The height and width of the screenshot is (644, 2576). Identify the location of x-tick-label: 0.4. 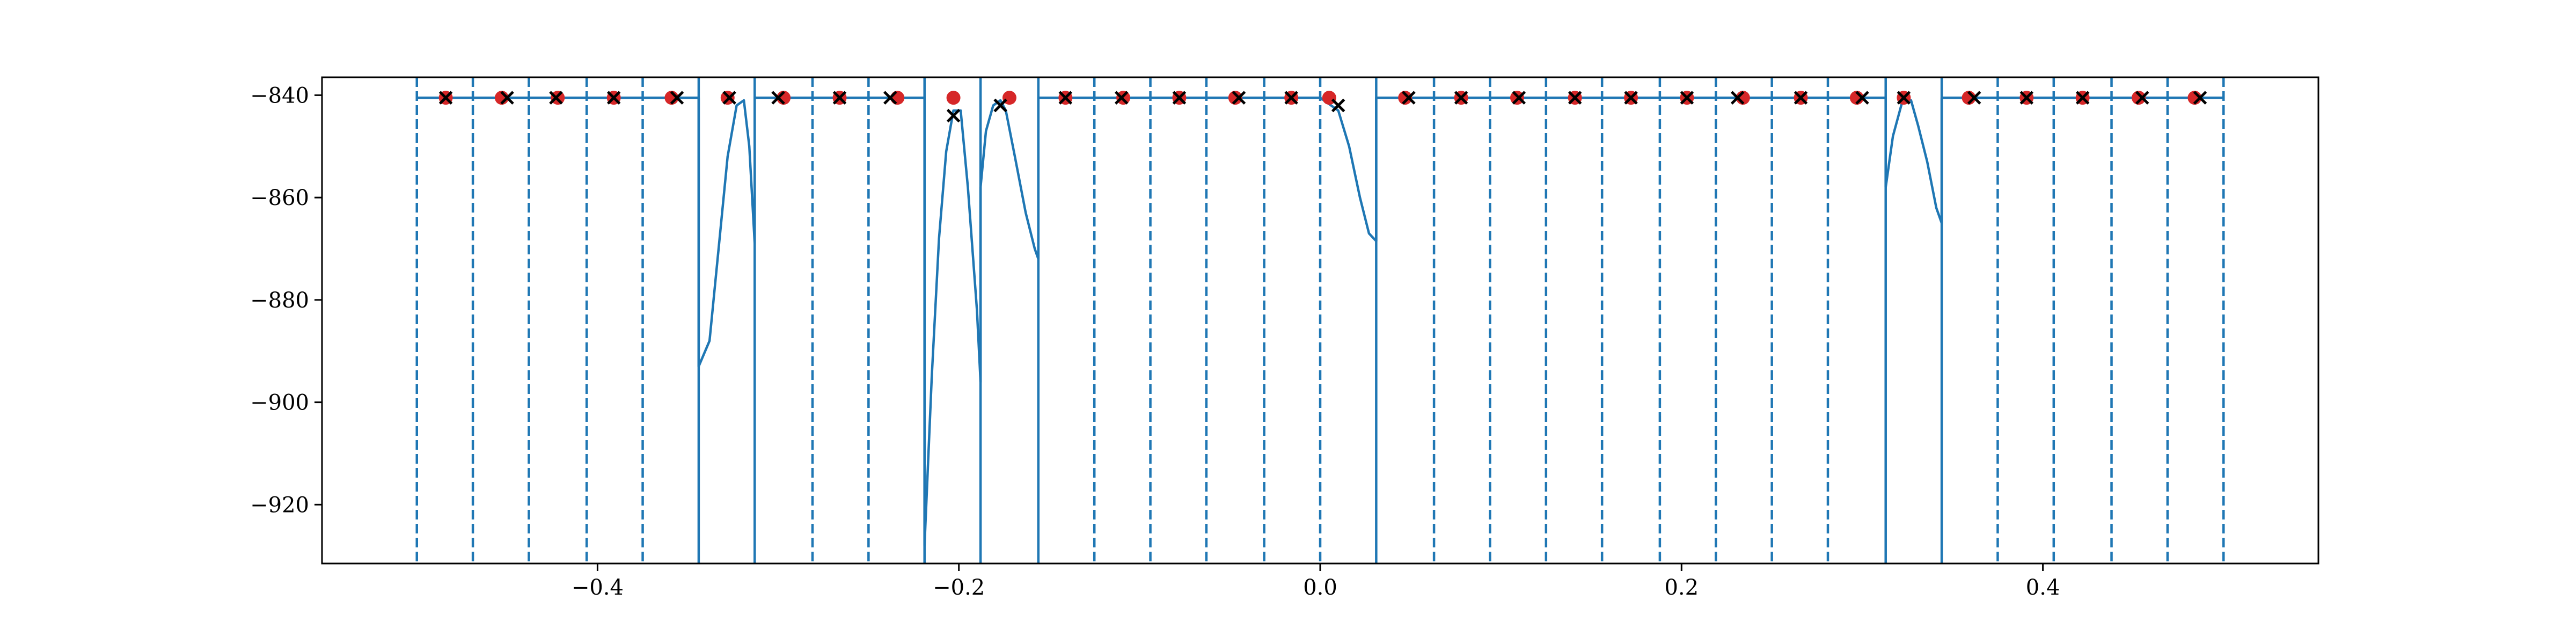
(2043, 587).